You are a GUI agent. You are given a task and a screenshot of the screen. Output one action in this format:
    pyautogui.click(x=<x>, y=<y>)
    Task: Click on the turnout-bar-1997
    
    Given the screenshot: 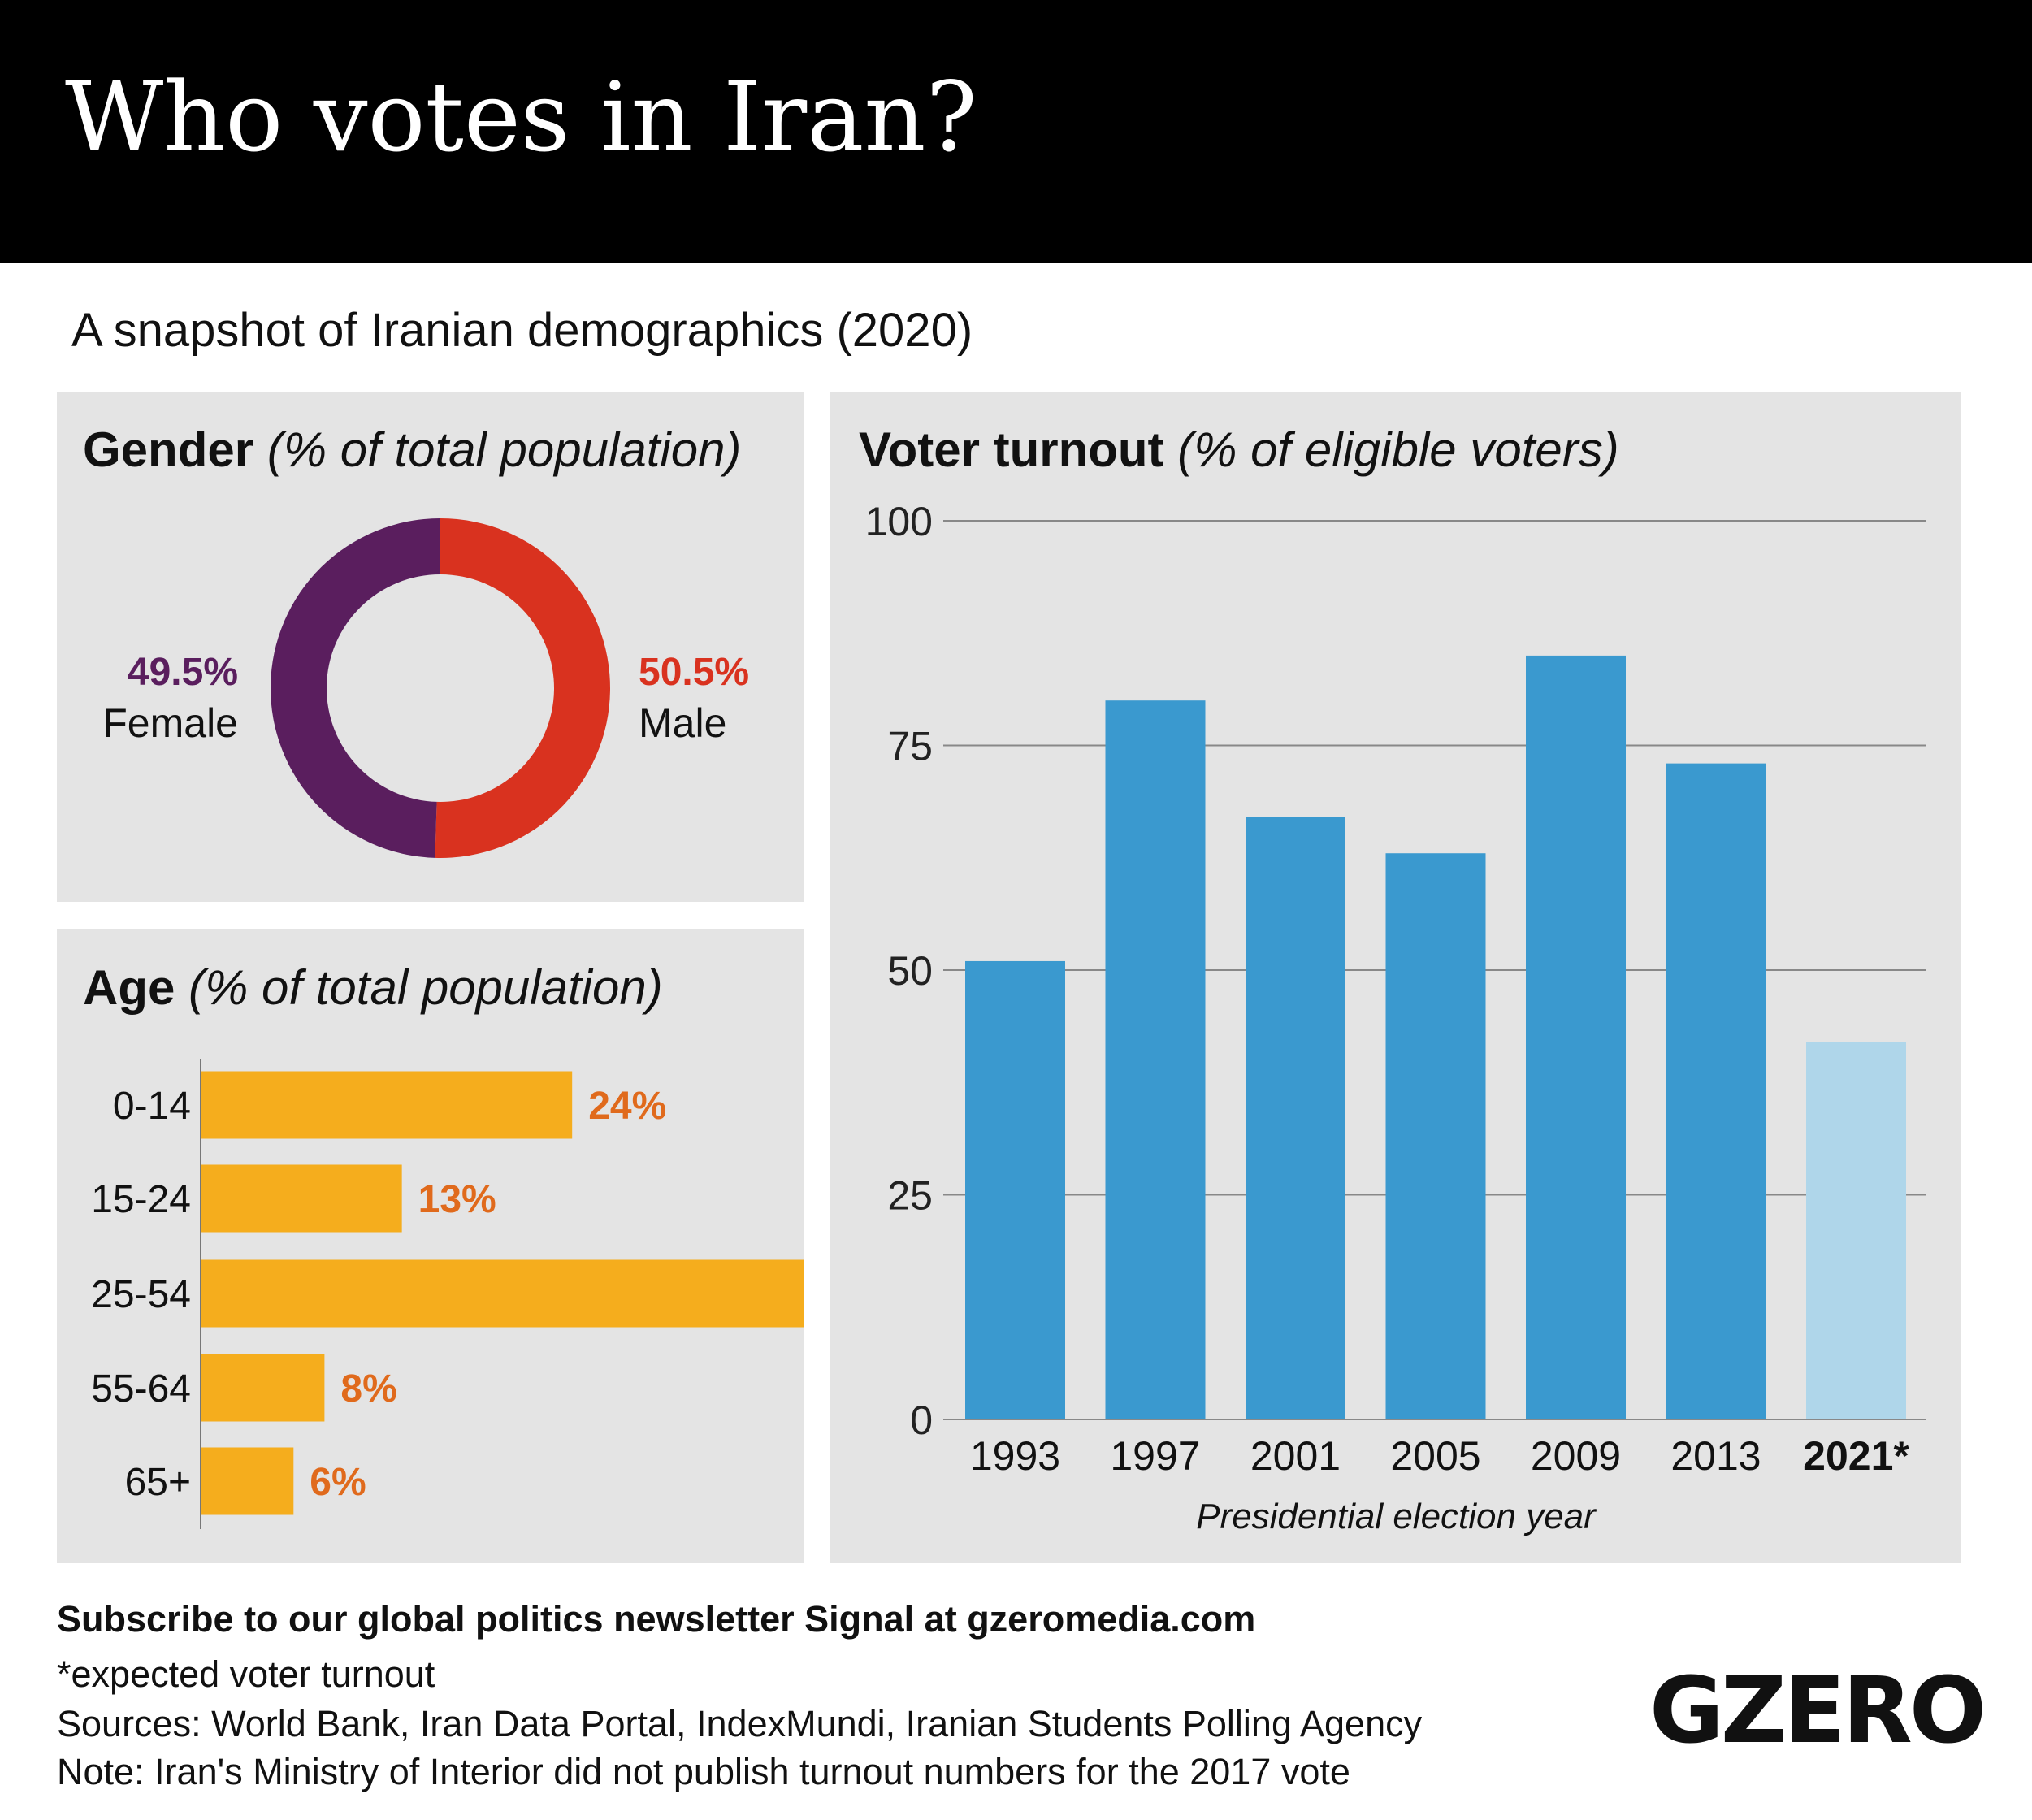 What is the action you would take?
    pyautogui.click(x=1155, y=1059)
    